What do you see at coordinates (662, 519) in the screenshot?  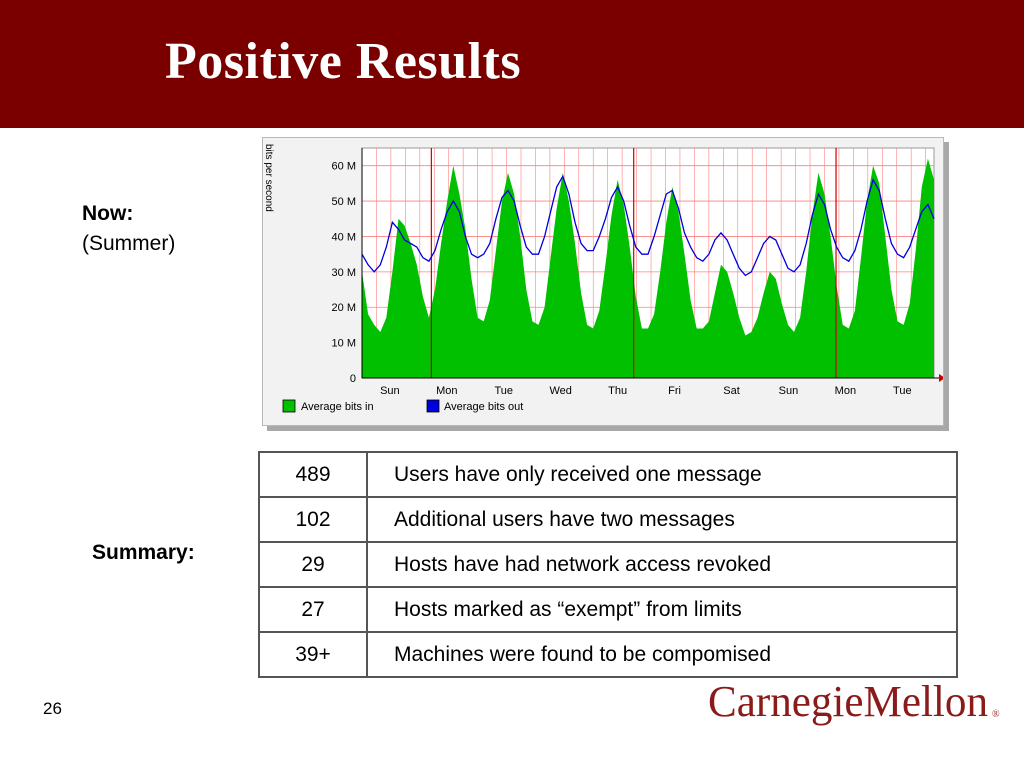 I see `row-description: Additional users have two messages` at bounding box center [662, 519].